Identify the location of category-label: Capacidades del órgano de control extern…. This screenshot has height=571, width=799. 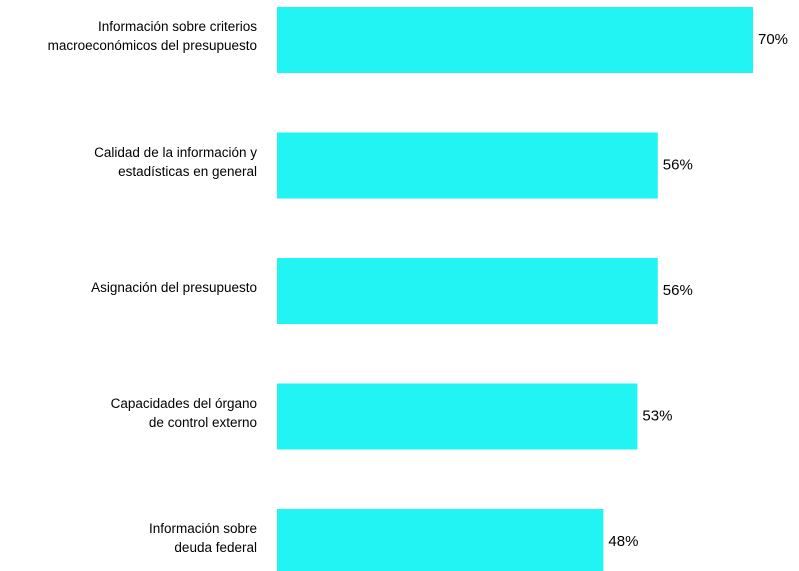
(183, 412).